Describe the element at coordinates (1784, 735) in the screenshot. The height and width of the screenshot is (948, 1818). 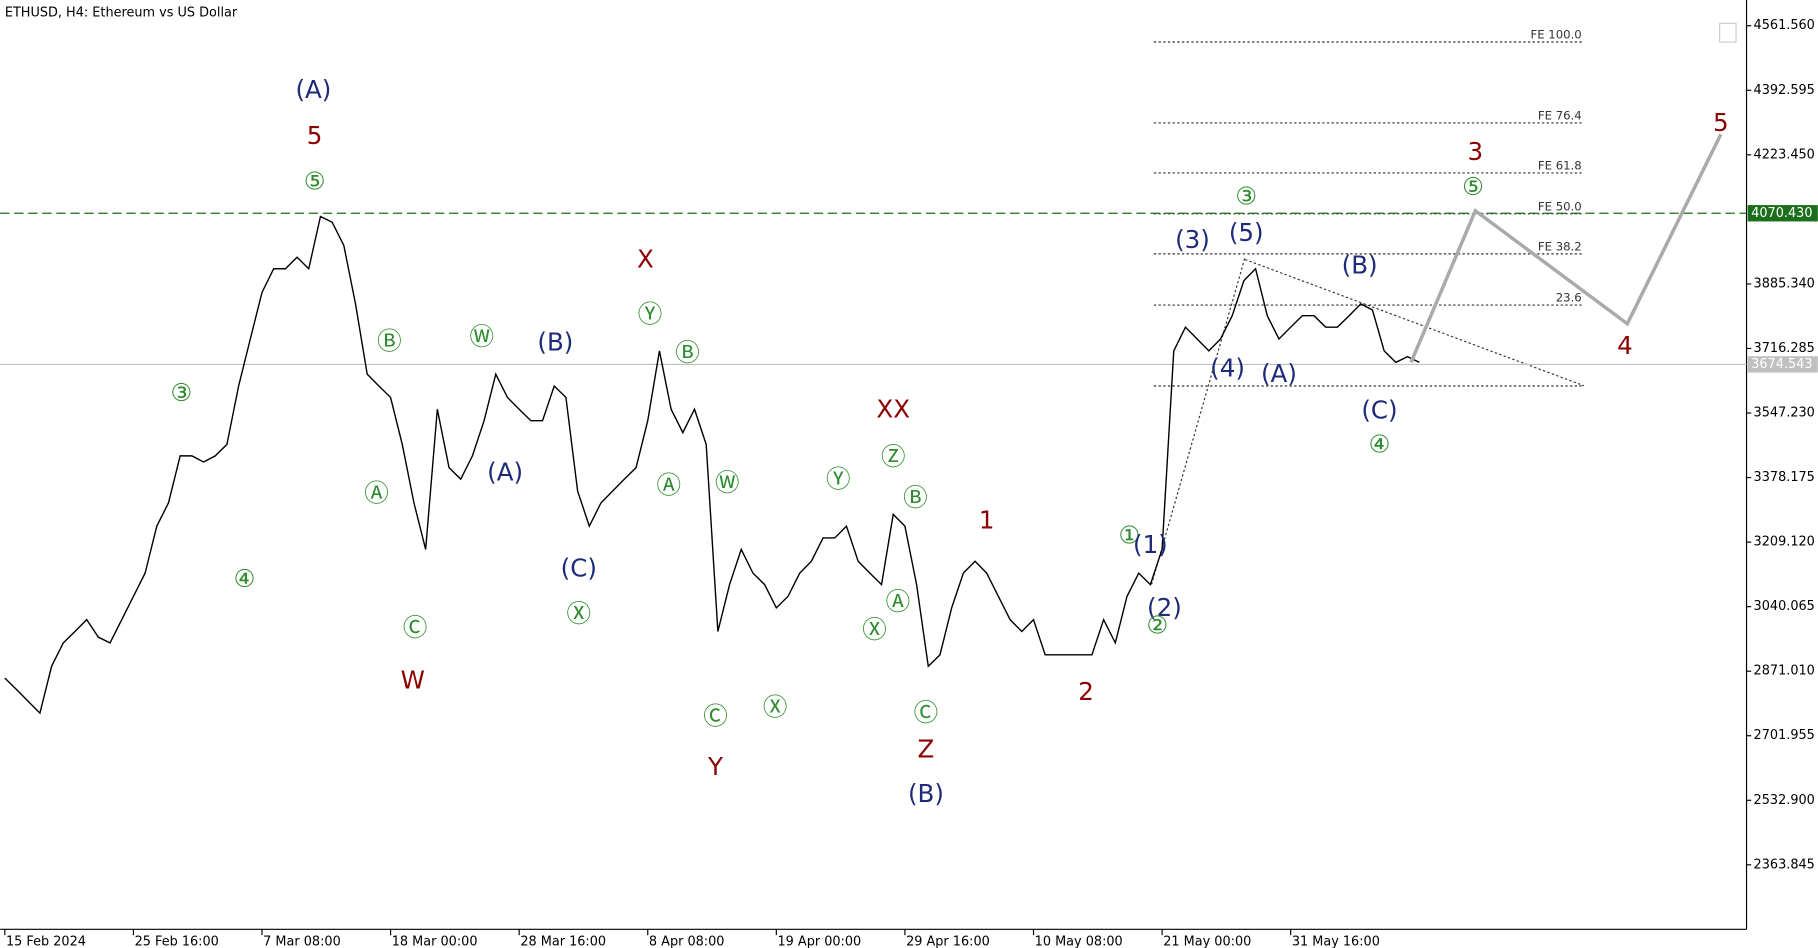
I see `y-tick-label: 2701.955` at that location.